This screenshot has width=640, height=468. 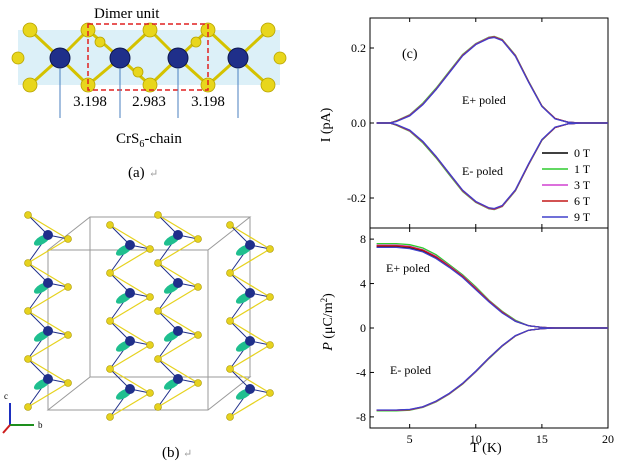 I want to click on x-tick-label: 5, so click(x=410, y=439).